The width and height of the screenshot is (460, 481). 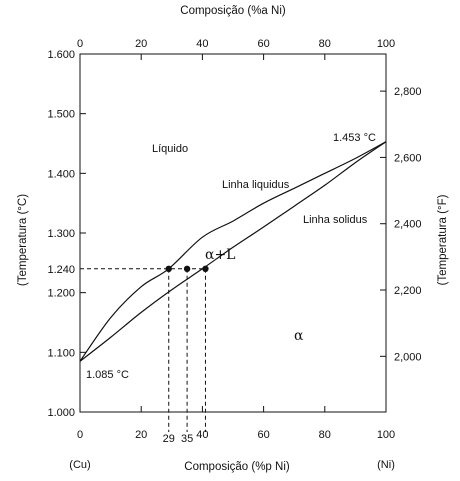 What do you see at coordinates (220, 255) in the screenshot?
I see `alpha-liquid-region-label: α+L` at bounding box center [220, 255].